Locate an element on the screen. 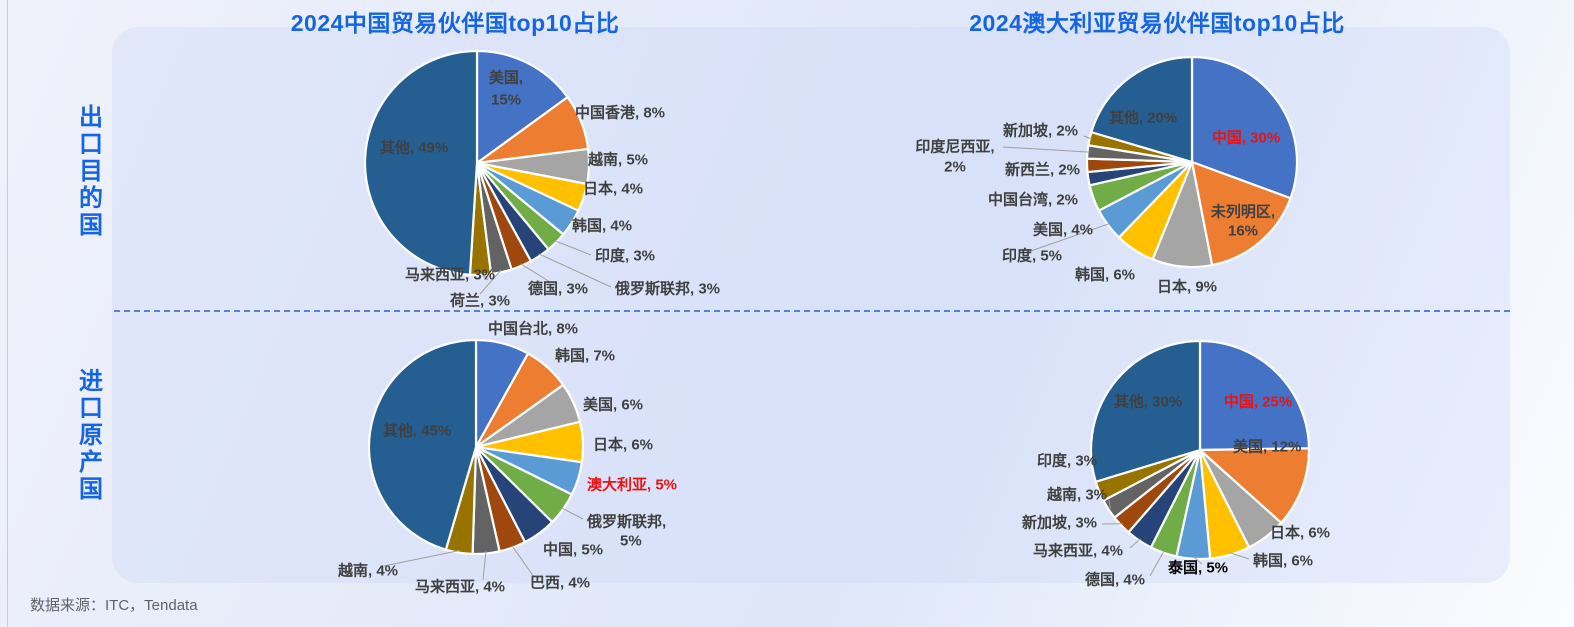  row-label-import-origins: 进口原产国 is located at coordinates (91, 435).